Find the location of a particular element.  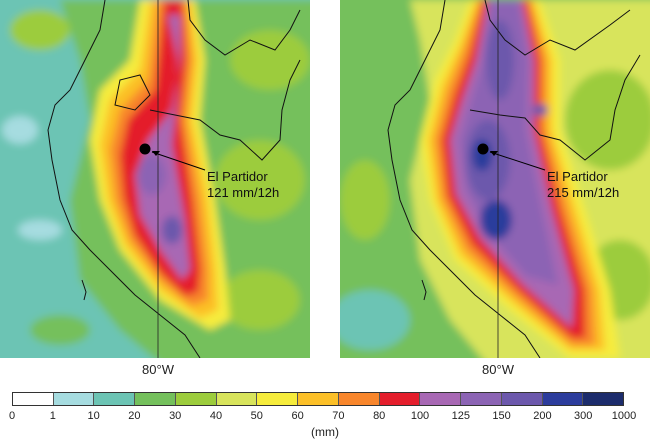

legend-tick-label: 10 is located at coordinates (93, 416).